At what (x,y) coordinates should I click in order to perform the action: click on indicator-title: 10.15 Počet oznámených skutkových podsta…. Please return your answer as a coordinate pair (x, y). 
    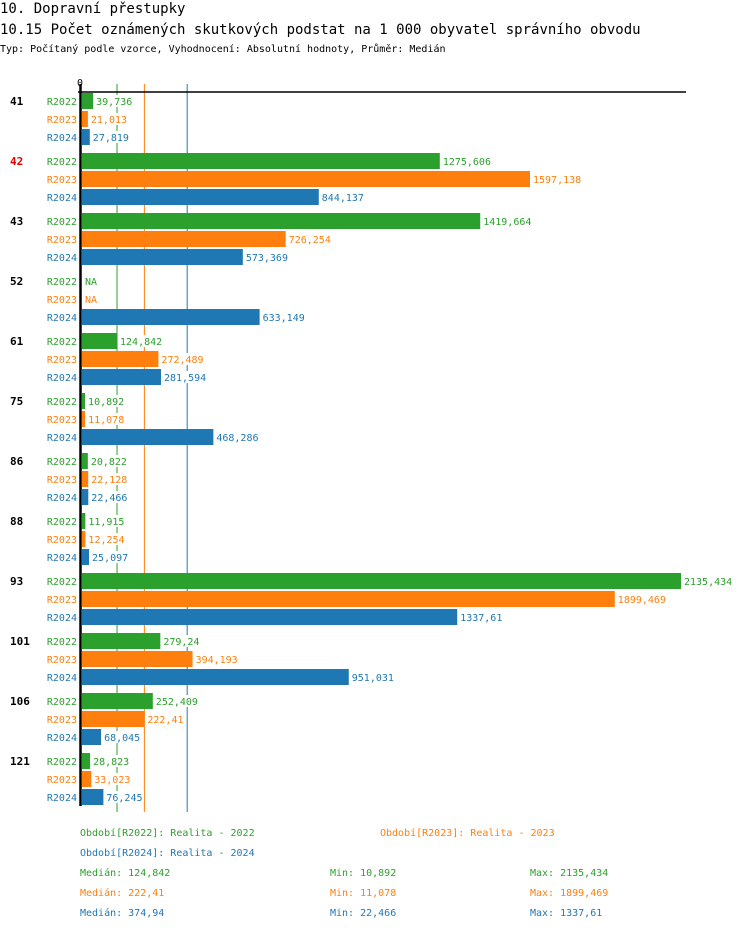
    Looking at the image, I should click on (320, 30).